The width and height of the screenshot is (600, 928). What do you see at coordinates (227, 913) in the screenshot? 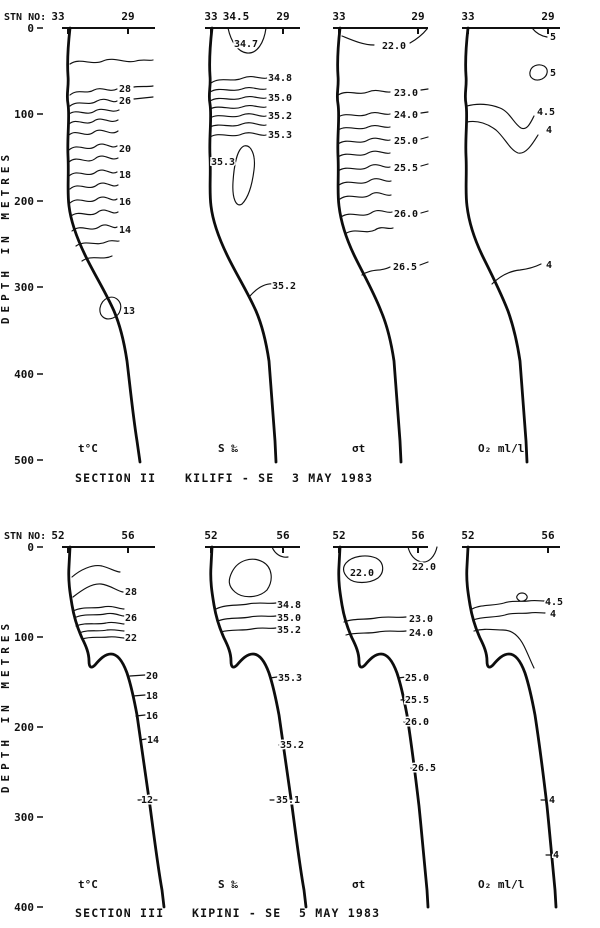
I see `caption: SECTION III KIPINI - SE 5 MAY 1983` at bounding box center [227, 913].